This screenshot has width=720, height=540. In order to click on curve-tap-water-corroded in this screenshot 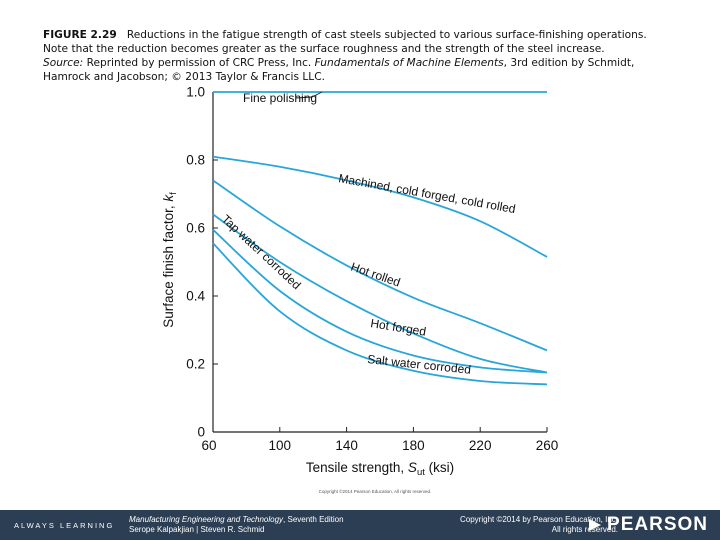, I will do `click(380, 293)`.